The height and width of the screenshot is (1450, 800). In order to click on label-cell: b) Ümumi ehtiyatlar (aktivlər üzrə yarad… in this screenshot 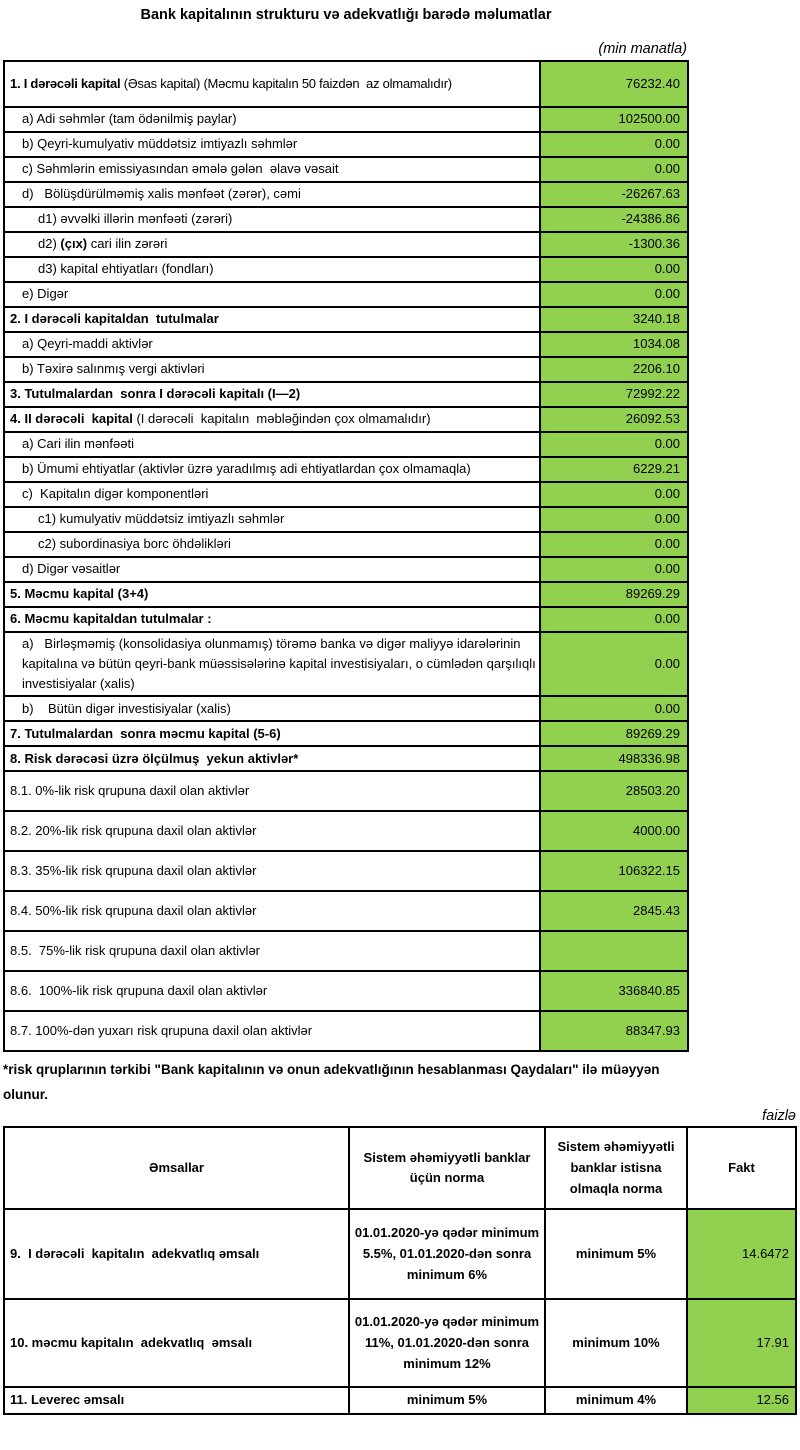, I will do `click(273, 469)`.